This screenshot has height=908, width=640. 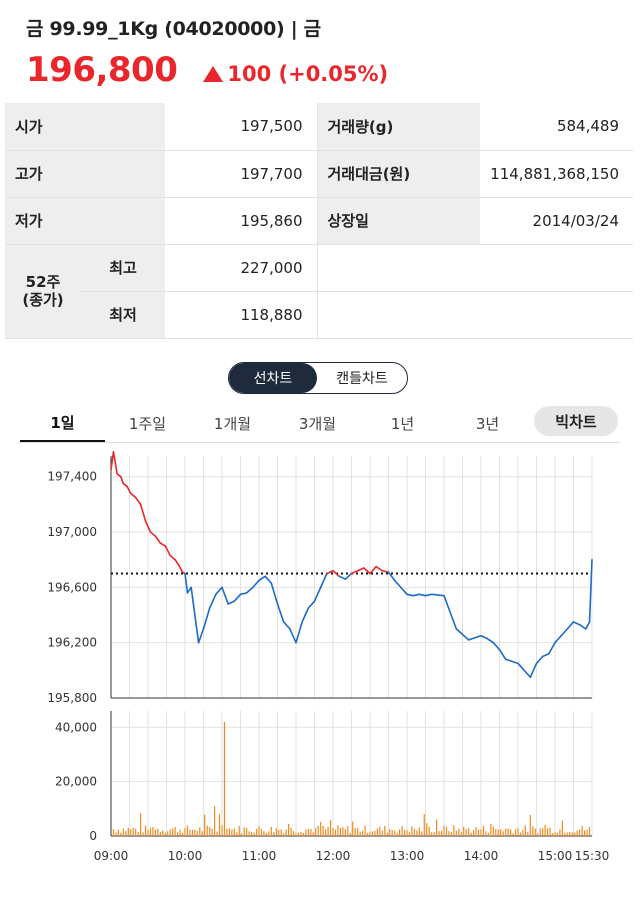 I want to click on candle-chart-toggle: 캔들차트, so click(x=362, y=379).